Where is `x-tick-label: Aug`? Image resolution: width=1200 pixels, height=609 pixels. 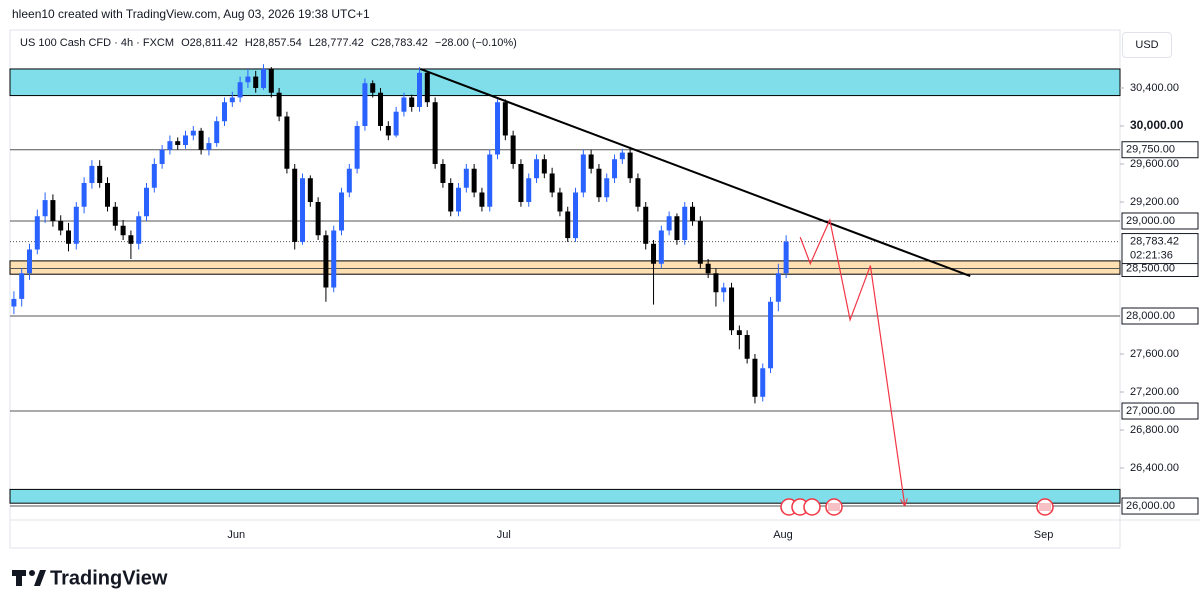 x-tick-label: Aug is located at coordinates (783, 535).